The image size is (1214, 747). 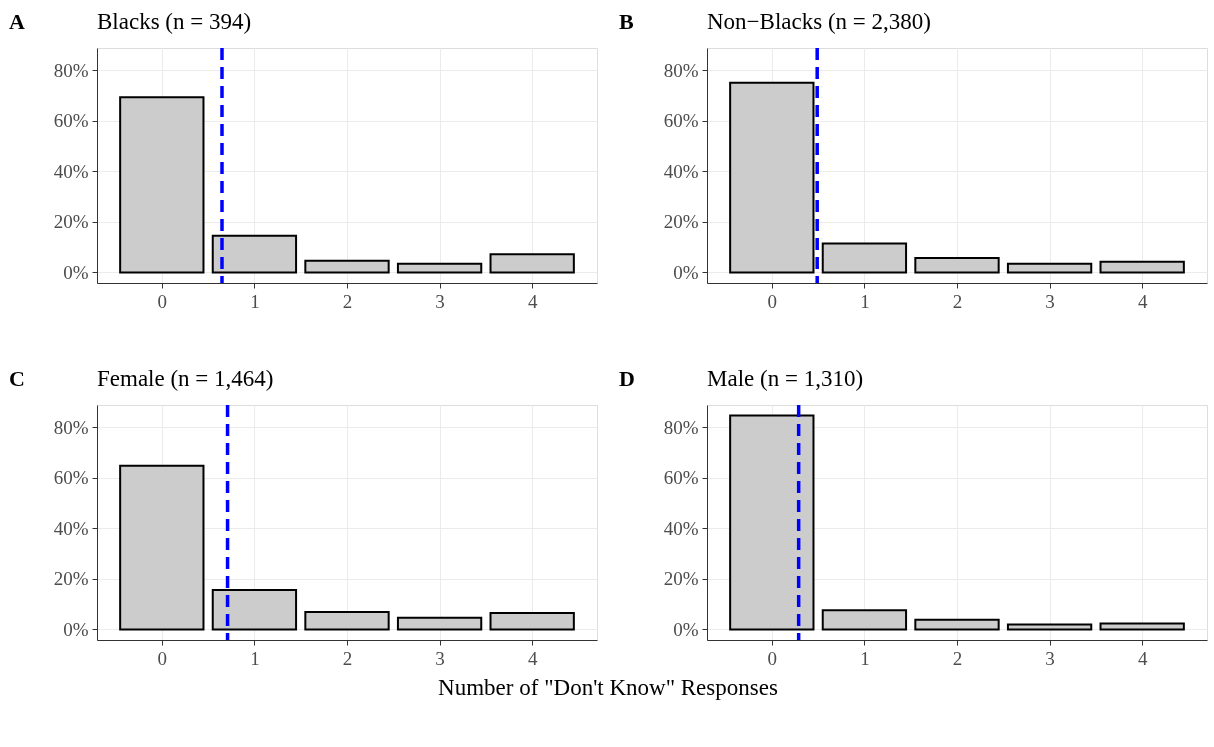 I want to click on text: B, so click(x=626, y=21).